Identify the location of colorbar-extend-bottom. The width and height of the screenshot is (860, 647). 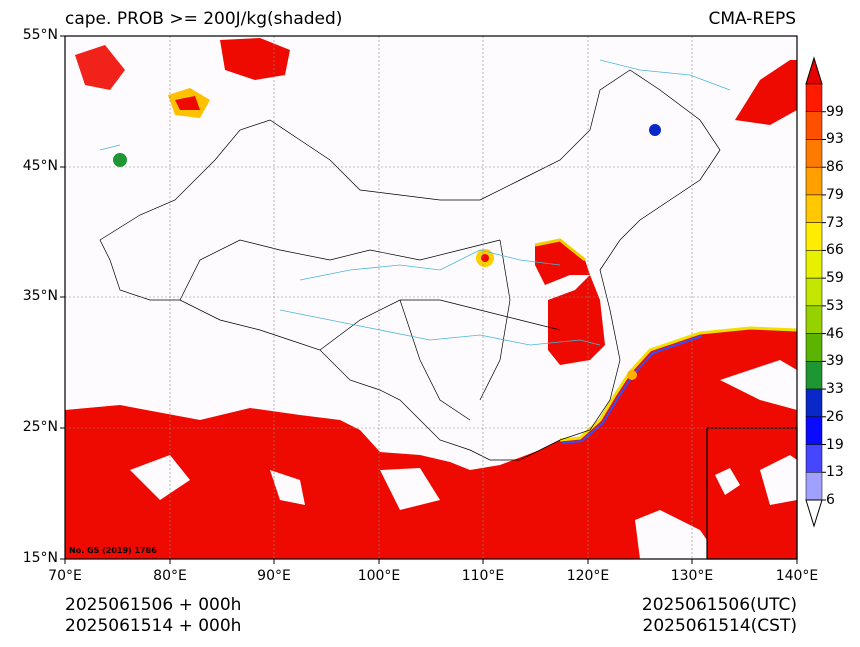
(814, 513).